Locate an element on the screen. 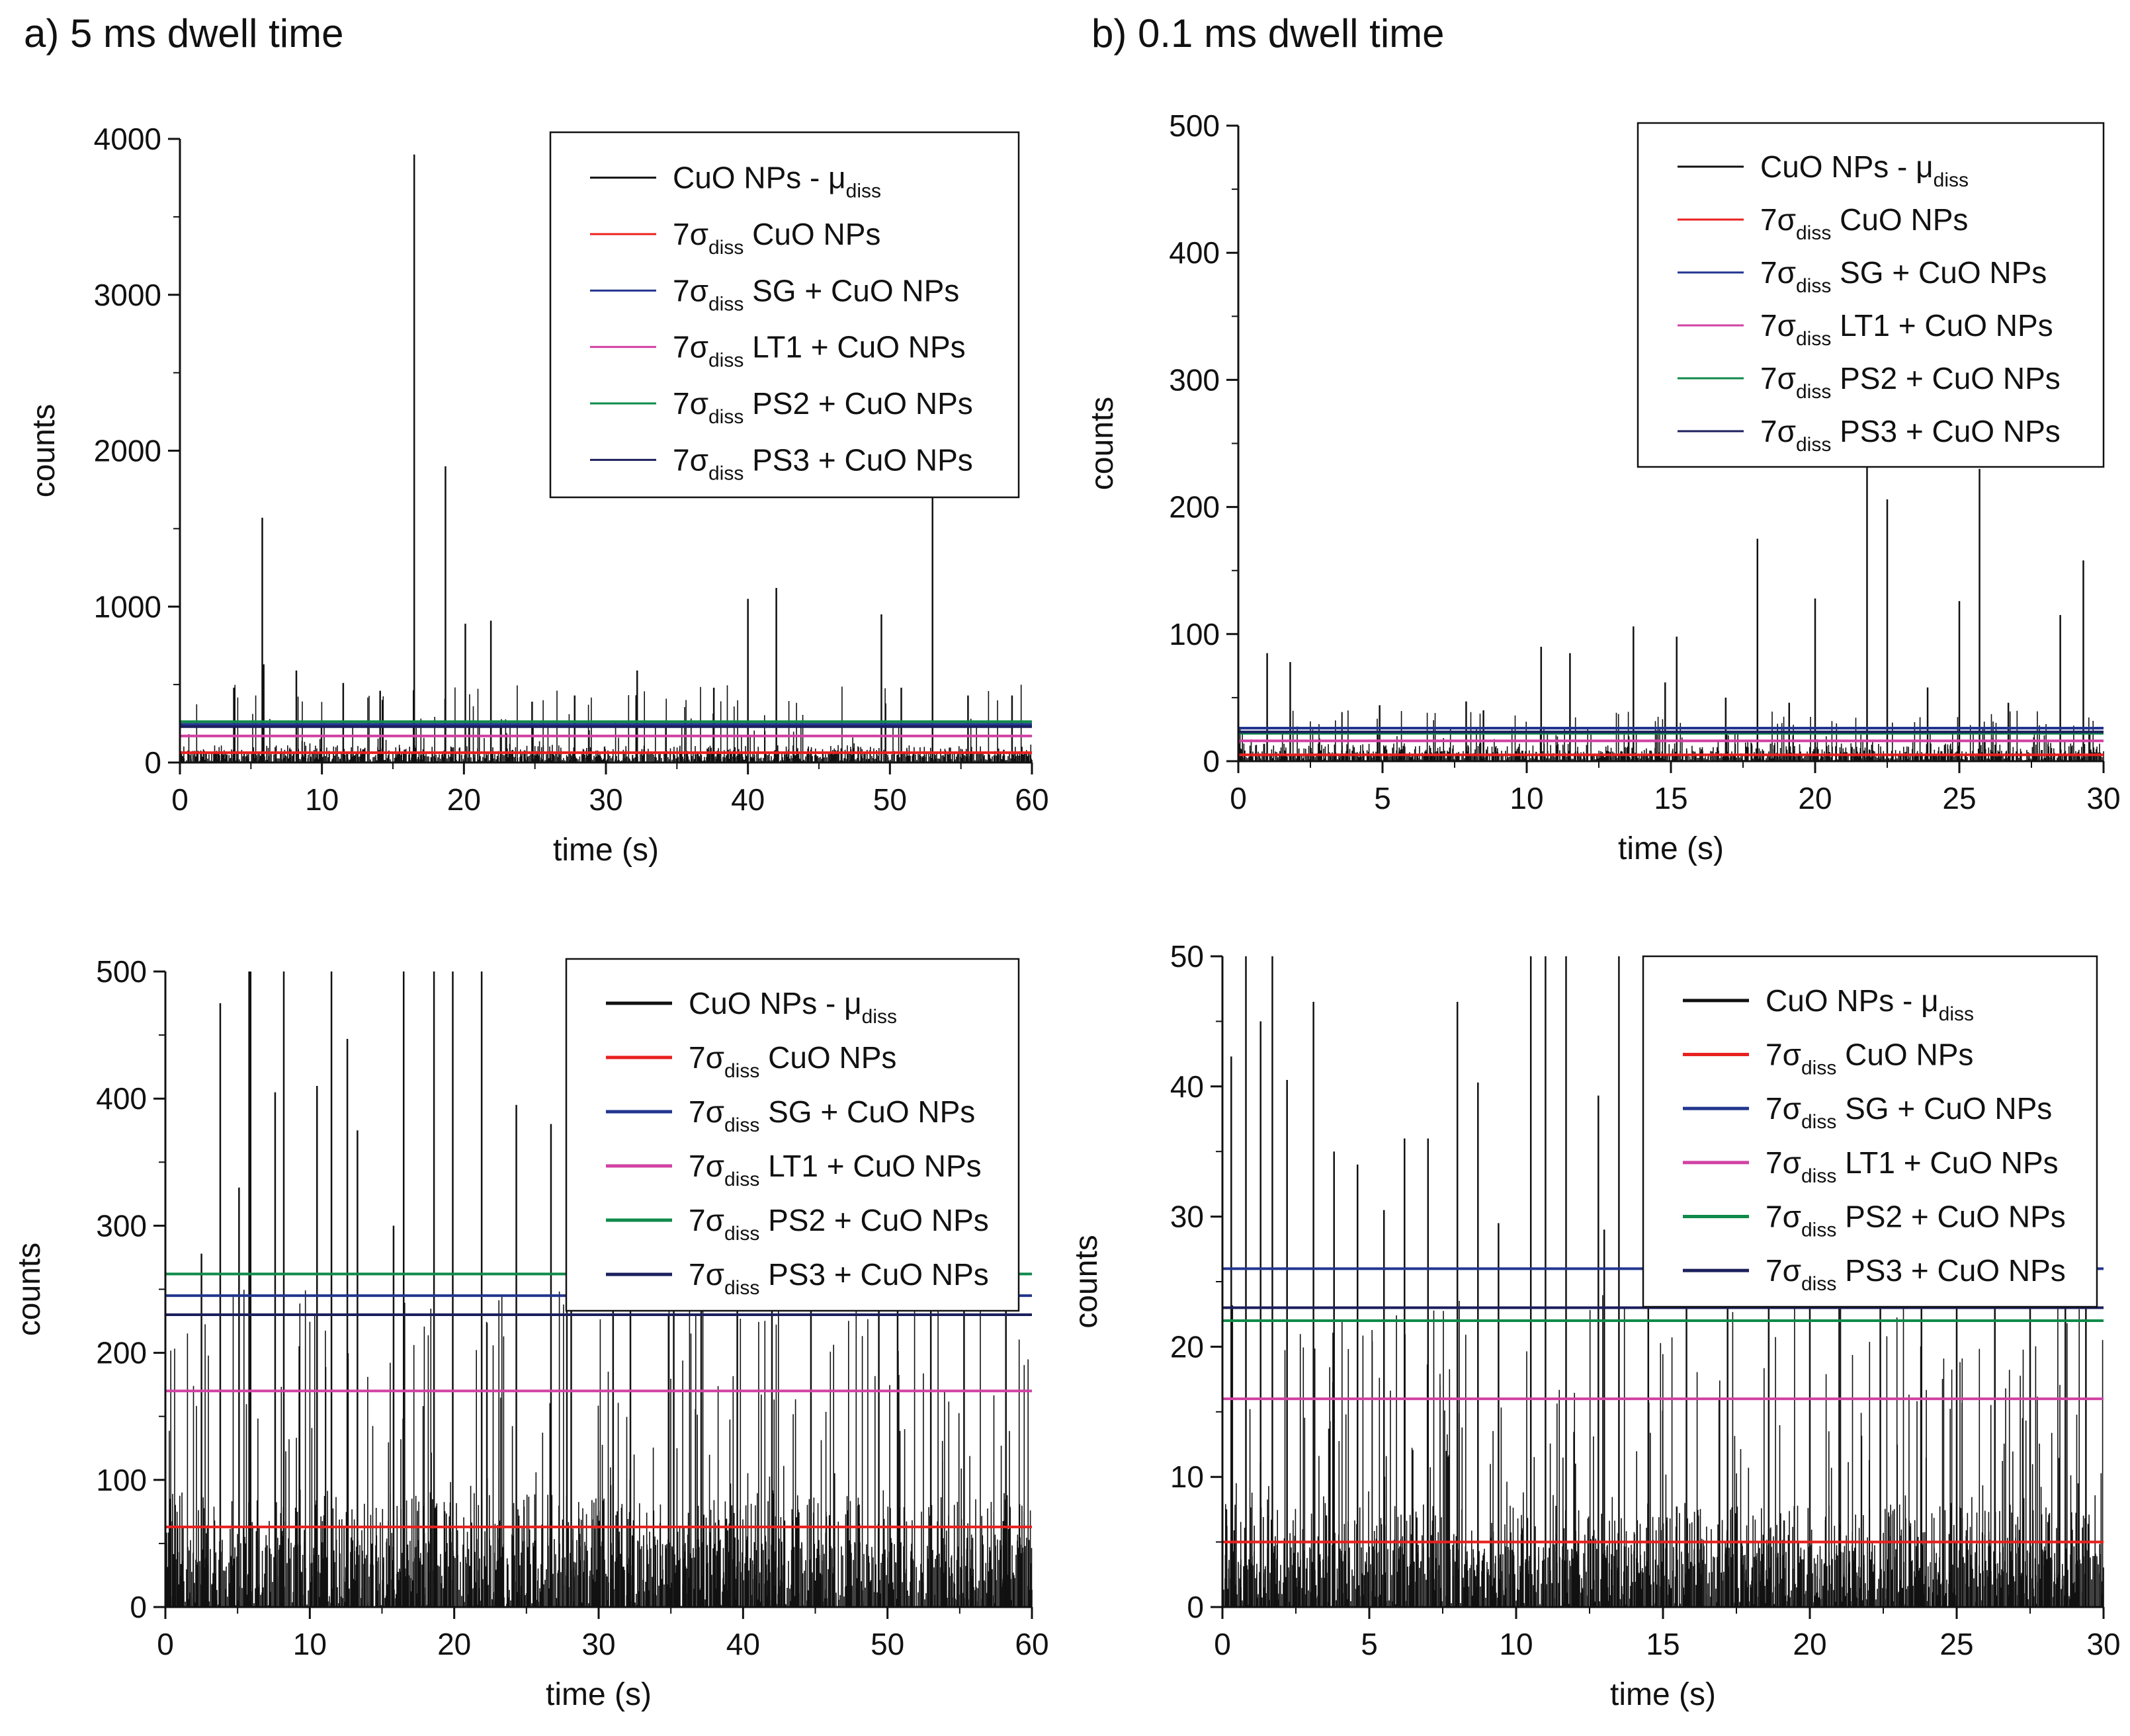 The height and width of the screenshot is (1736, 2130). y-tick-label: 20 is located at coordinates (1187, 1346).